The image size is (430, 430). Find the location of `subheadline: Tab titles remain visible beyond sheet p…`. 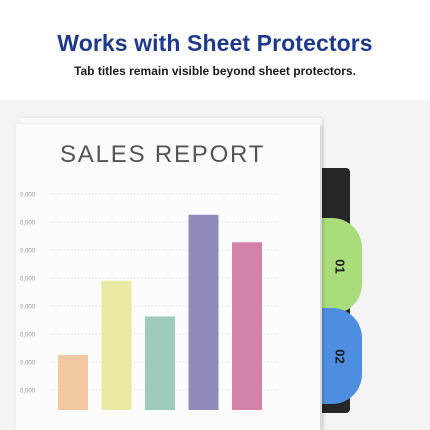

subheadline: Tab titles remain visible beyond sheet p… is located at coordinates (215, 71).